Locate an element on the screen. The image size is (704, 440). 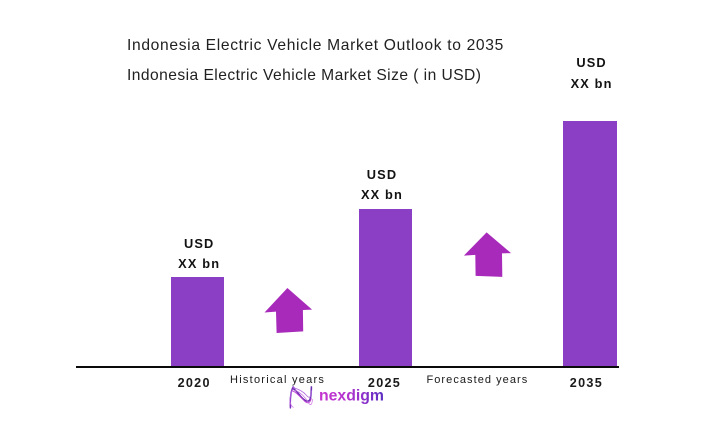
svg-text: nexdigm is located at coordinates (351, 395).